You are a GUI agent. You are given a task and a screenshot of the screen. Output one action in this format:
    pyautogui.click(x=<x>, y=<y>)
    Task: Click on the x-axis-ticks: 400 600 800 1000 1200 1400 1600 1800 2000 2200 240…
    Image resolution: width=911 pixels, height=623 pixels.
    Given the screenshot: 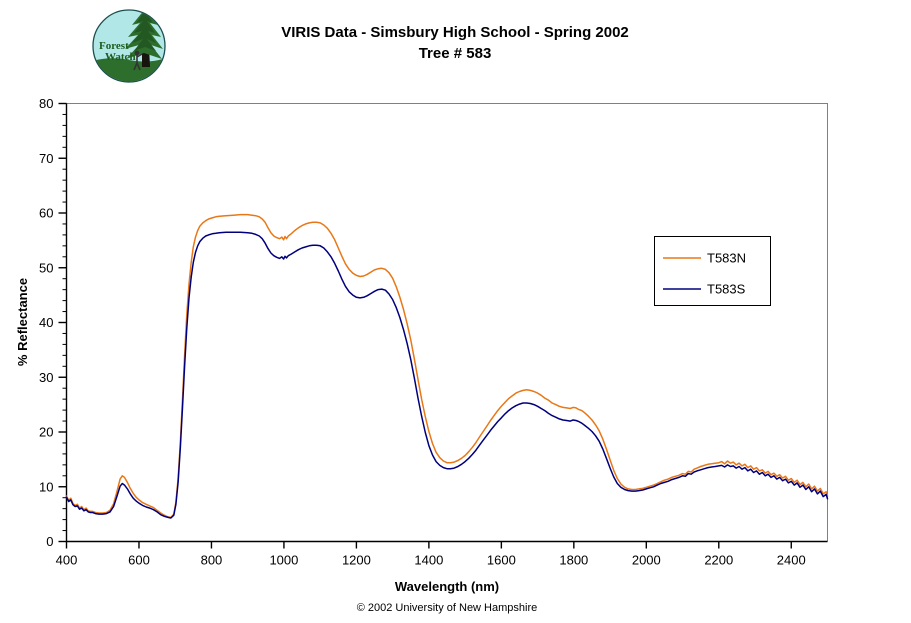 What is the action you would take?
    pyautogui.click(x=431, y=554)
    